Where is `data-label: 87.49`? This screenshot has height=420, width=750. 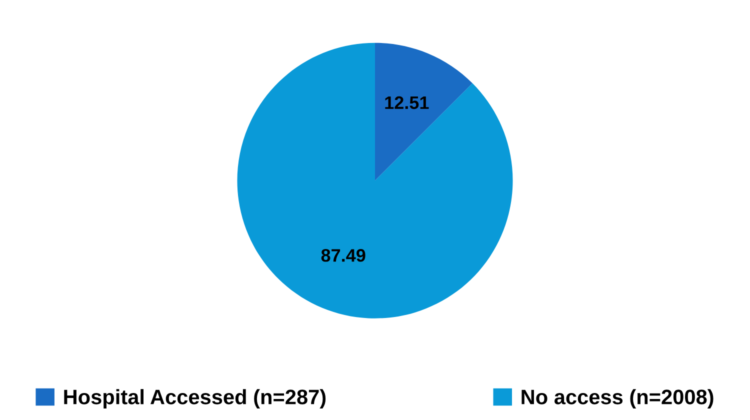 data-label: 87.49 is located at coordinates (343, 255).